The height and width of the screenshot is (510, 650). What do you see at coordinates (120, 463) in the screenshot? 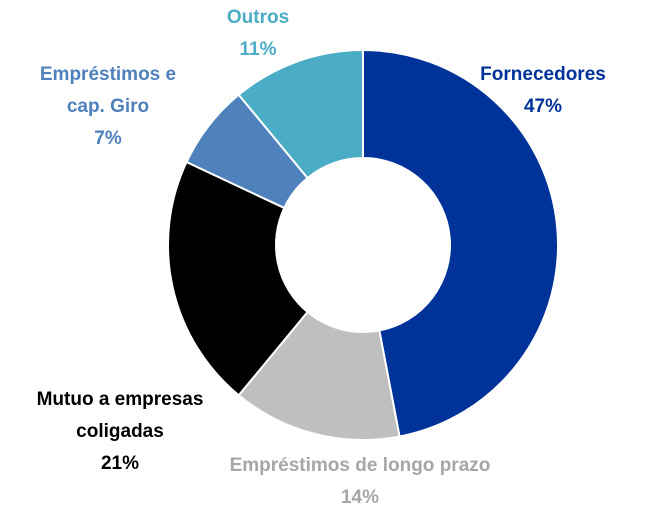
I see `value-label: 21%` at bounding box center [120, 463].